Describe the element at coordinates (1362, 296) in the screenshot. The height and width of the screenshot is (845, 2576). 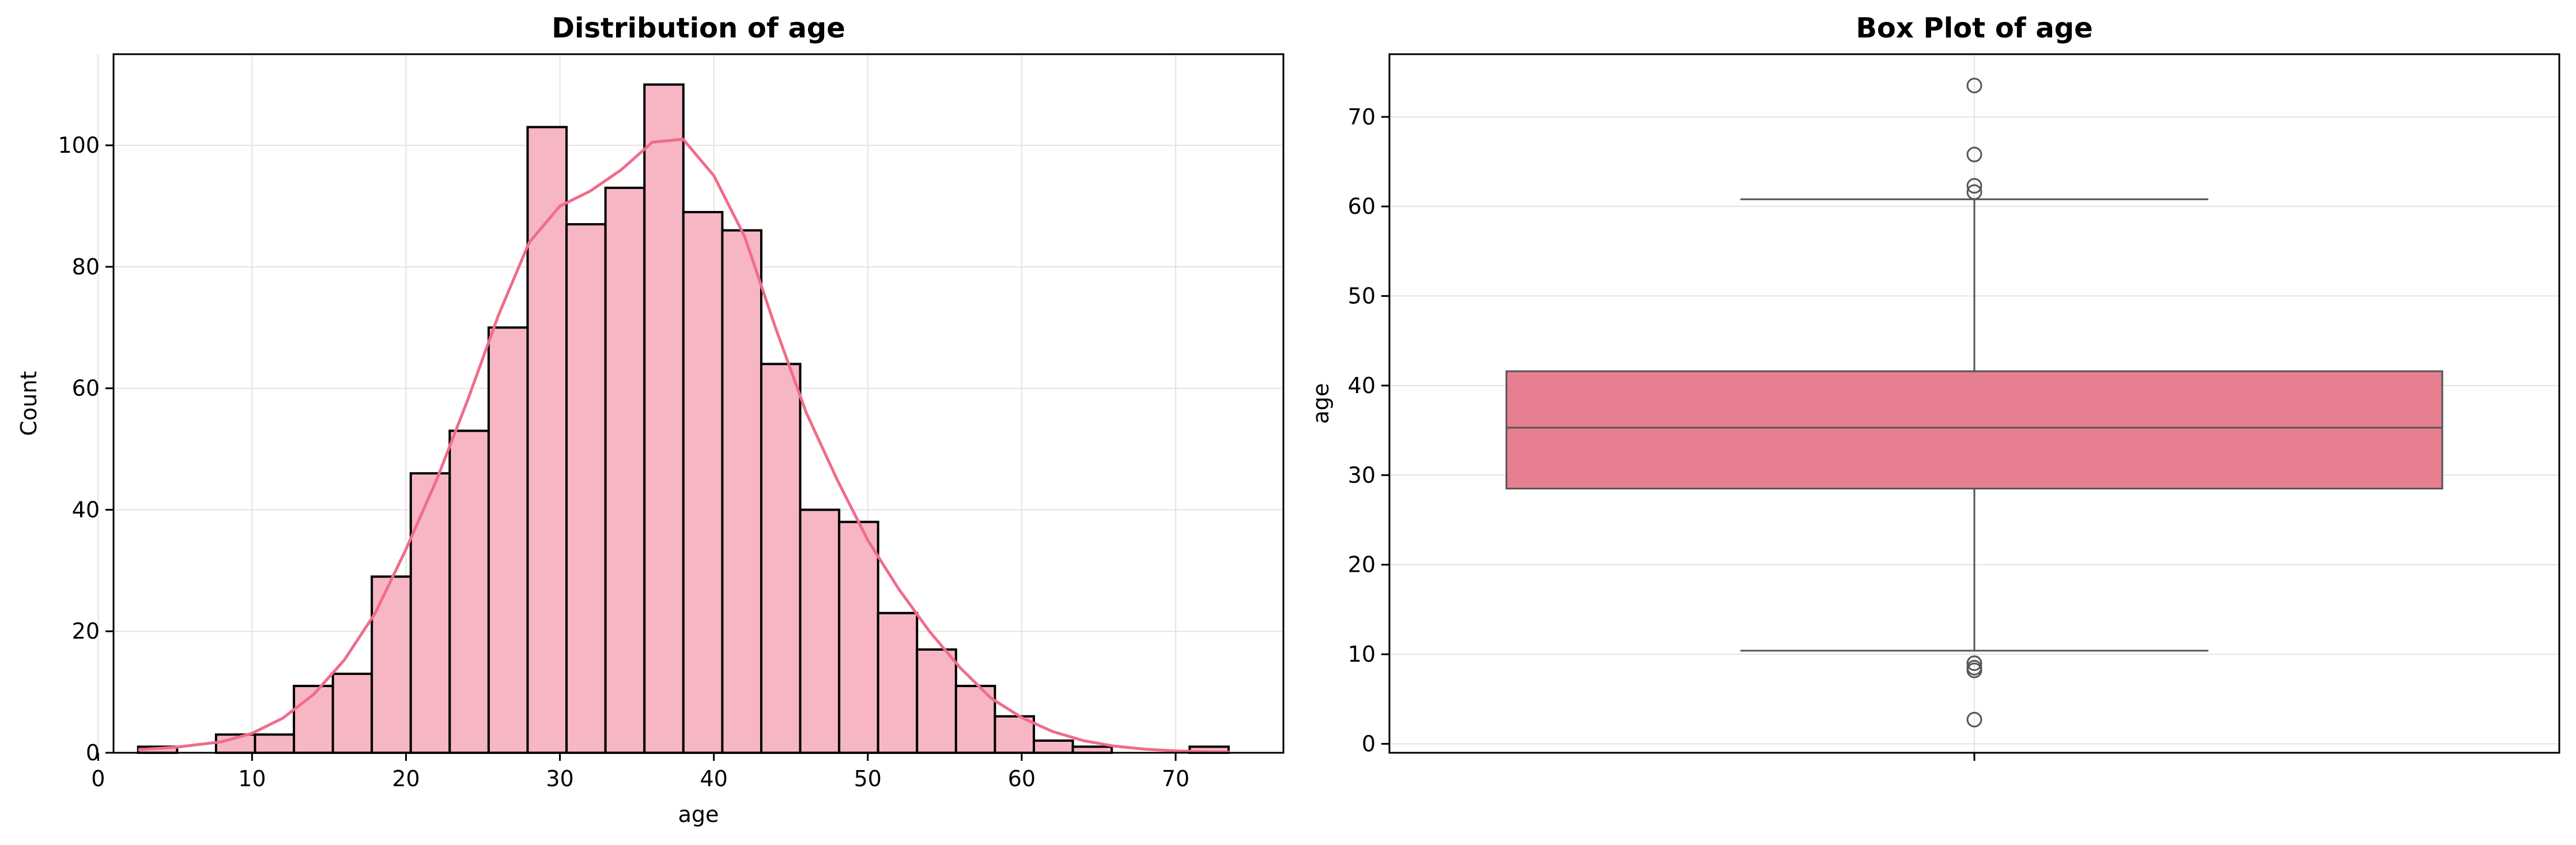
I see `y-tick-label: 50` at that location.